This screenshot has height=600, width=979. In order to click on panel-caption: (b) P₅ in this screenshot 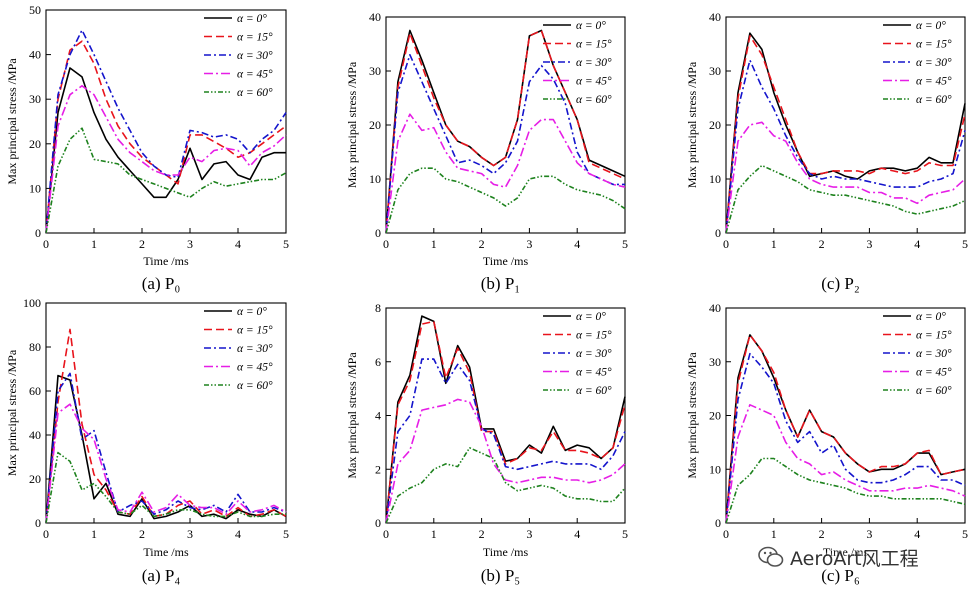, I will do `click(501, 575)`.